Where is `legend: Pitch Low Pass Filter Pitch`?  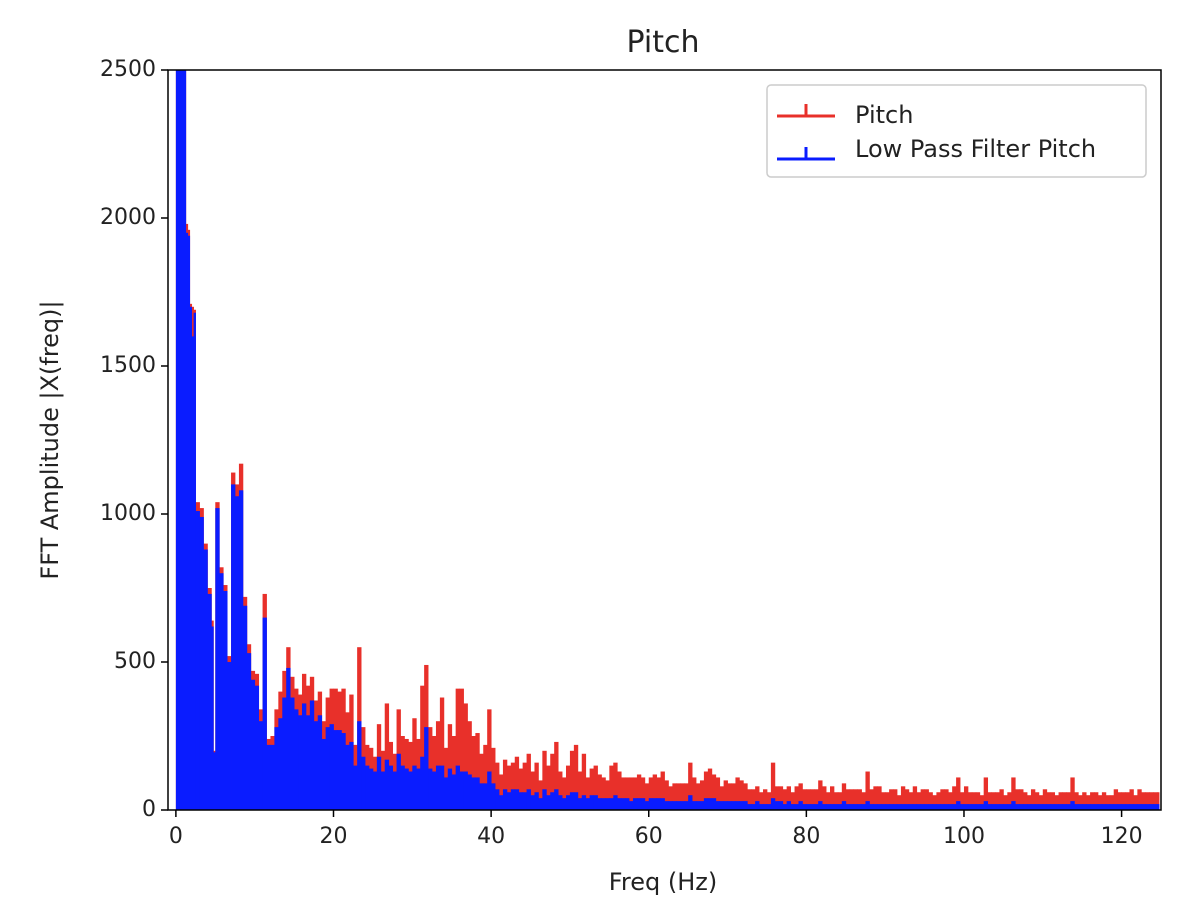
legend: Pitch Low Pass Filter Pitch is located at coordinates (956, 131).